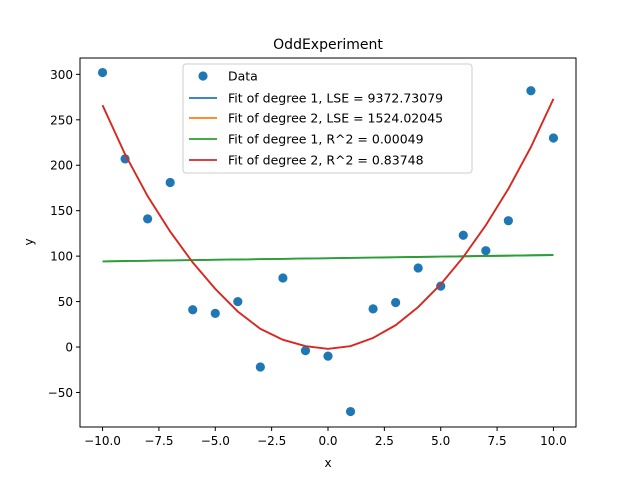 Image resolution: width=640 pixels, height=480 pixels. Describe the element at coordinates (60, 393) in the screenshot. I see `y-tick-label: −50` at that location.